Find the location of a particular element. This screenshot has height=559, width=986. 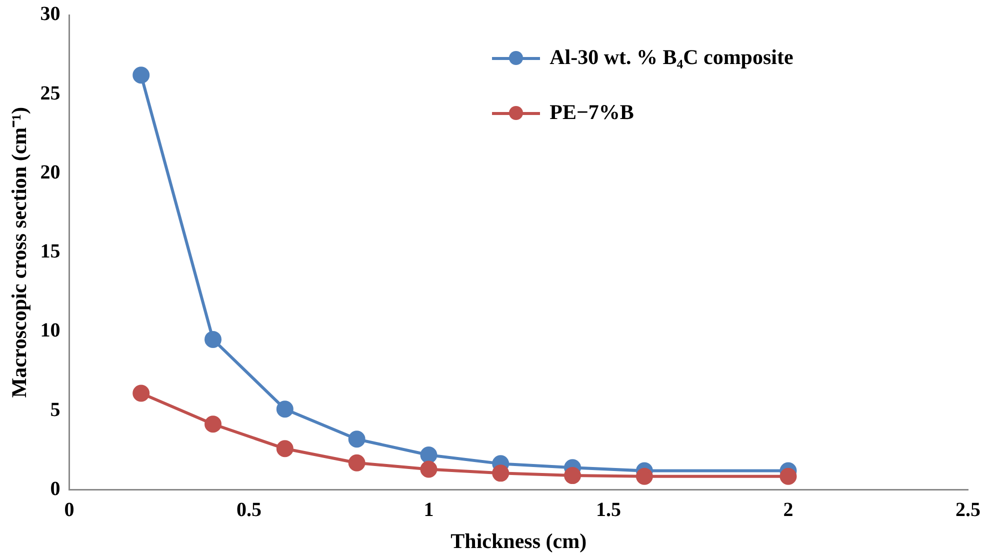

x-tick-label: 0 is located at coordinates (69, 509).